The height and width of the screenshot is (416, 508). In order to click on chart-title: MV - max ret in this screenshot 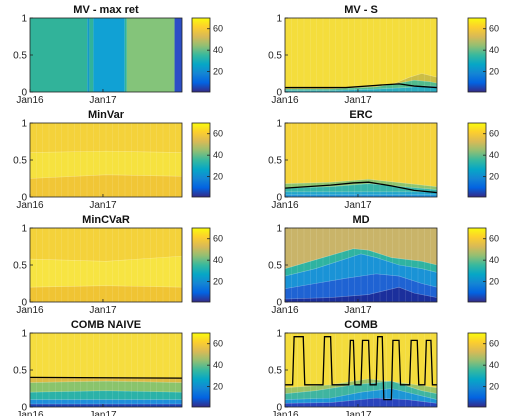, I will do `click(106, 10)`.